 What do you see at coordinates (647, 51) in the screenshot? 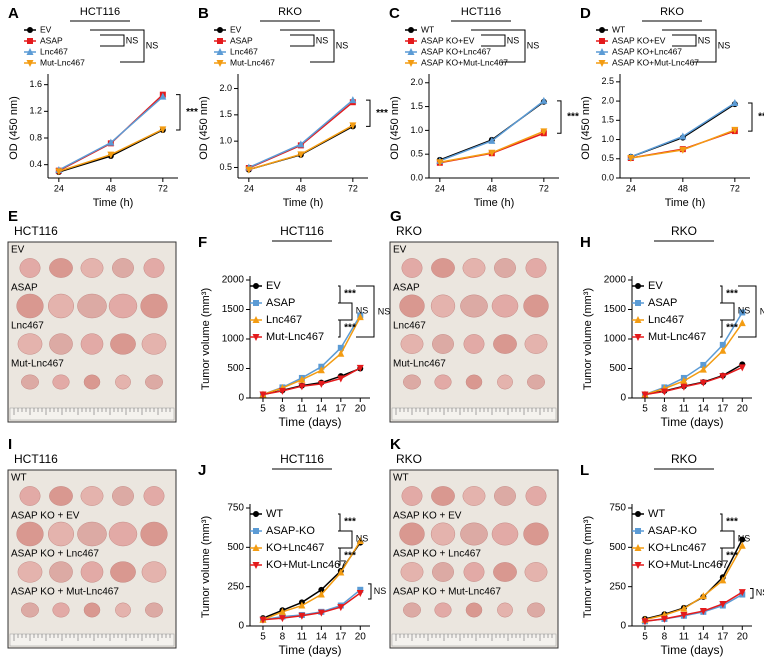
I see `legend-label: ASAP KO+Lnc467` at bounding box center [647, 51].